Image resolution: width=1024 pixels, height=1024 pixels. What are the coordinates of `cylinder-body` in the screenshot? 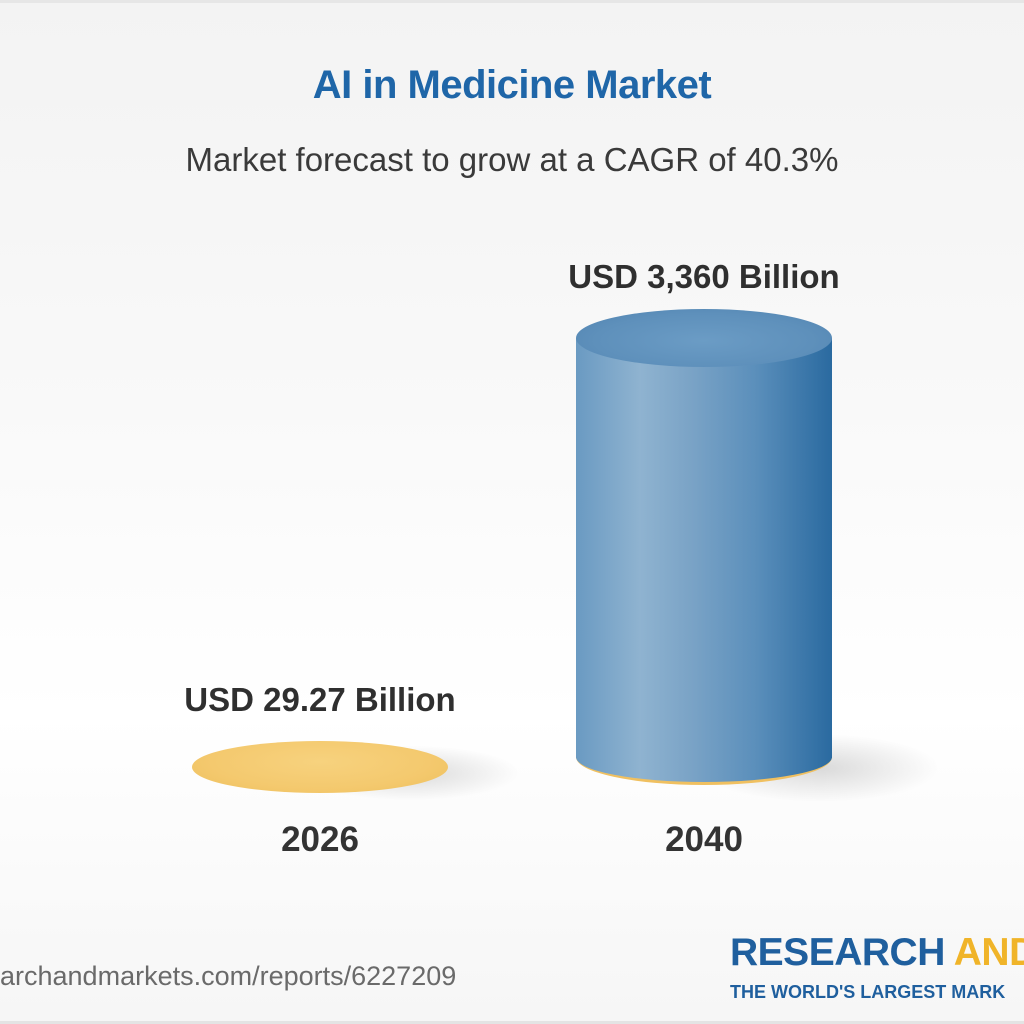 It's located at (704, 548).